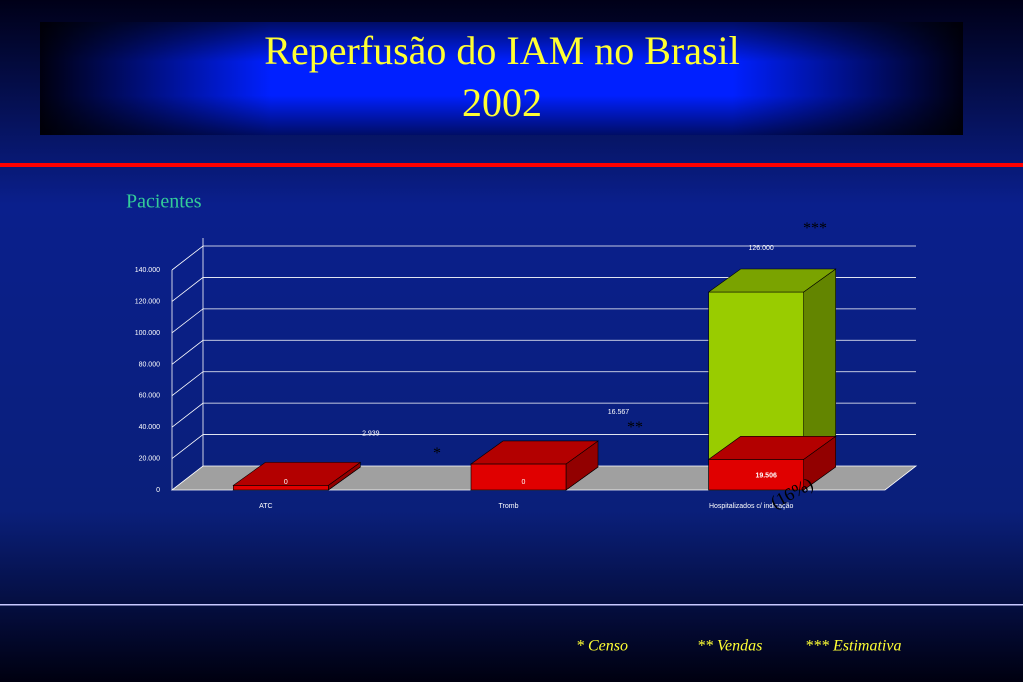 The width and height of the screenshot is (1023, 682). What do you see at coordinates (635, 427) in the screenshot?
I see `annotation: **` at bounding box center [635, 427].